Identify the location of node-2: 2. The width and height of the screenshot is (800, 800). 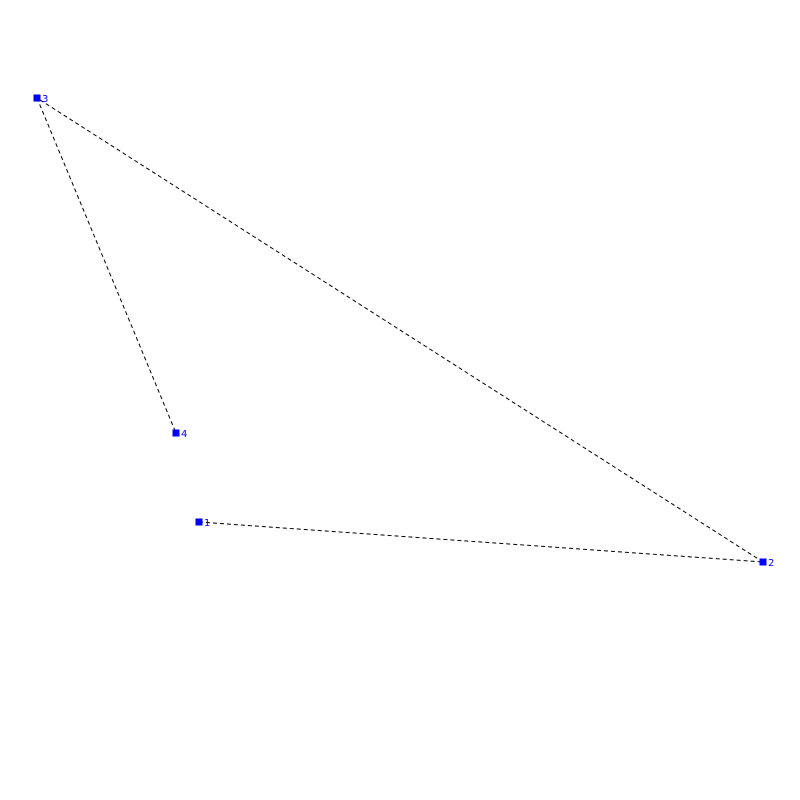
(766, 563).